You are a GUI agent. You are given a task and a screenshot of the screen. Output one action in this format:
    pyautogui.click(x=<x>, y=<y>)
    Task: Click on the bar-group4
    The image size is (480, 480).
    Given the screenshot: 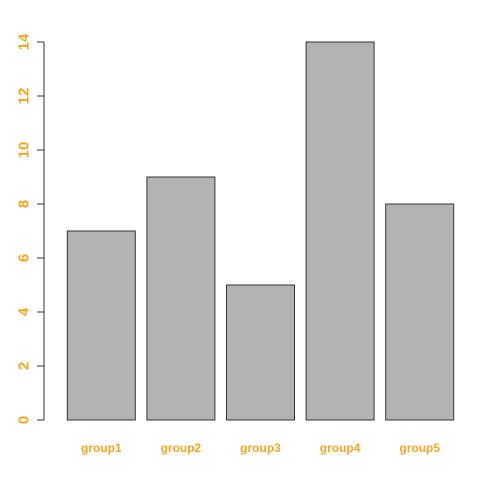 What is the action you would take?
    pyautogui.click(x=340, y=231)
    